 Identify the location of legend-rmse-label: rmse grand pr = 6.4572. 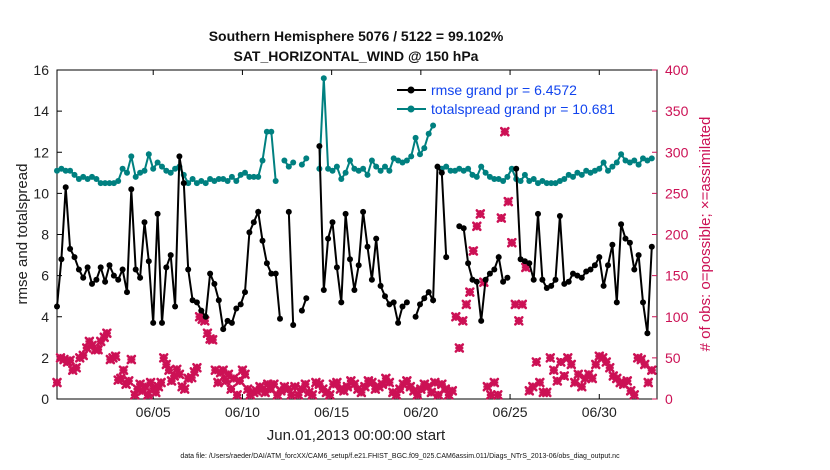
(504, 90).